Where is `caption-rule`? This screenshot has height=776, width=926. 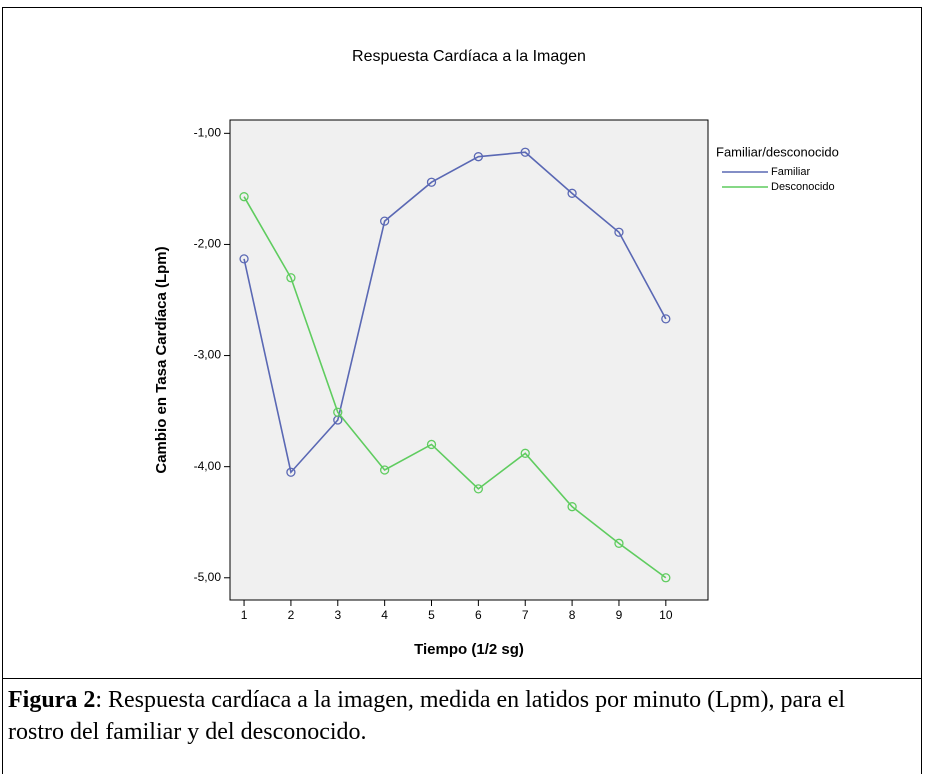
caption-rule is located at coordinates (462, 678).